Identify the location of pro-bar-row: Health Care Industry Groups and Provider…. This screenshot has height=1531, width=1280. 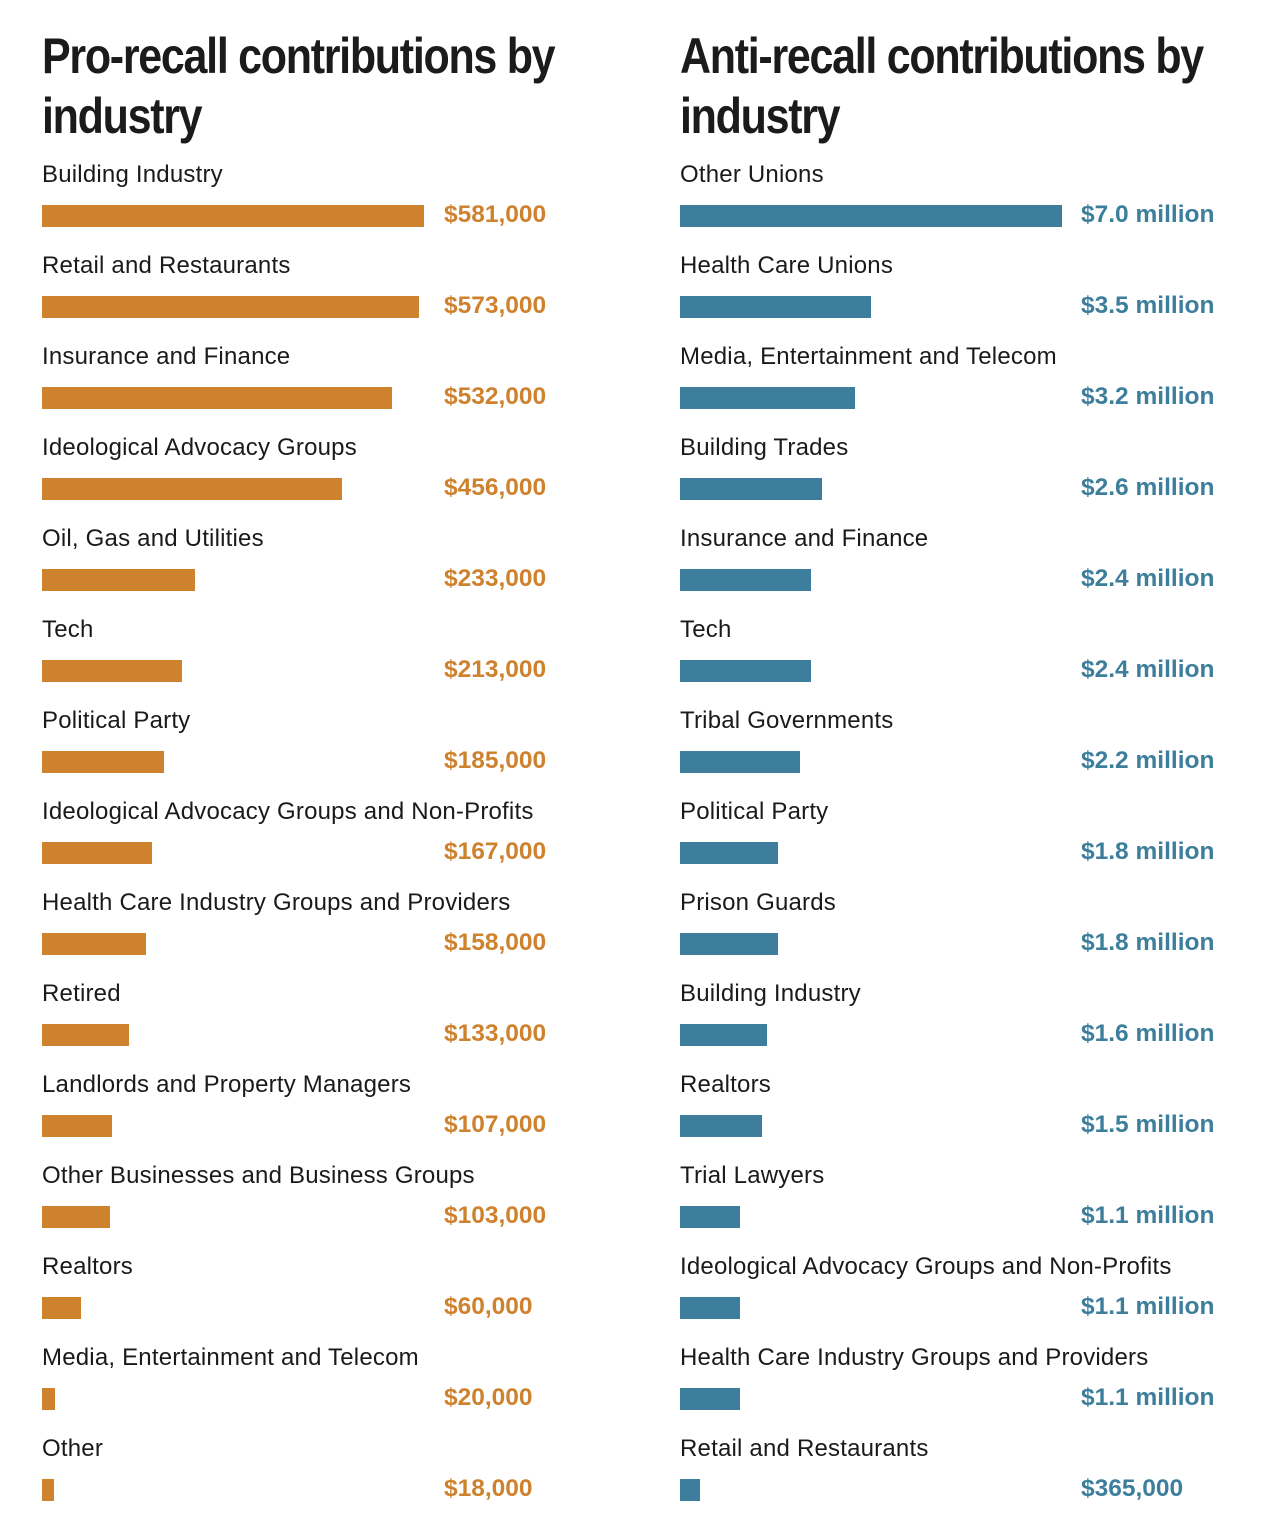
(342, 933).